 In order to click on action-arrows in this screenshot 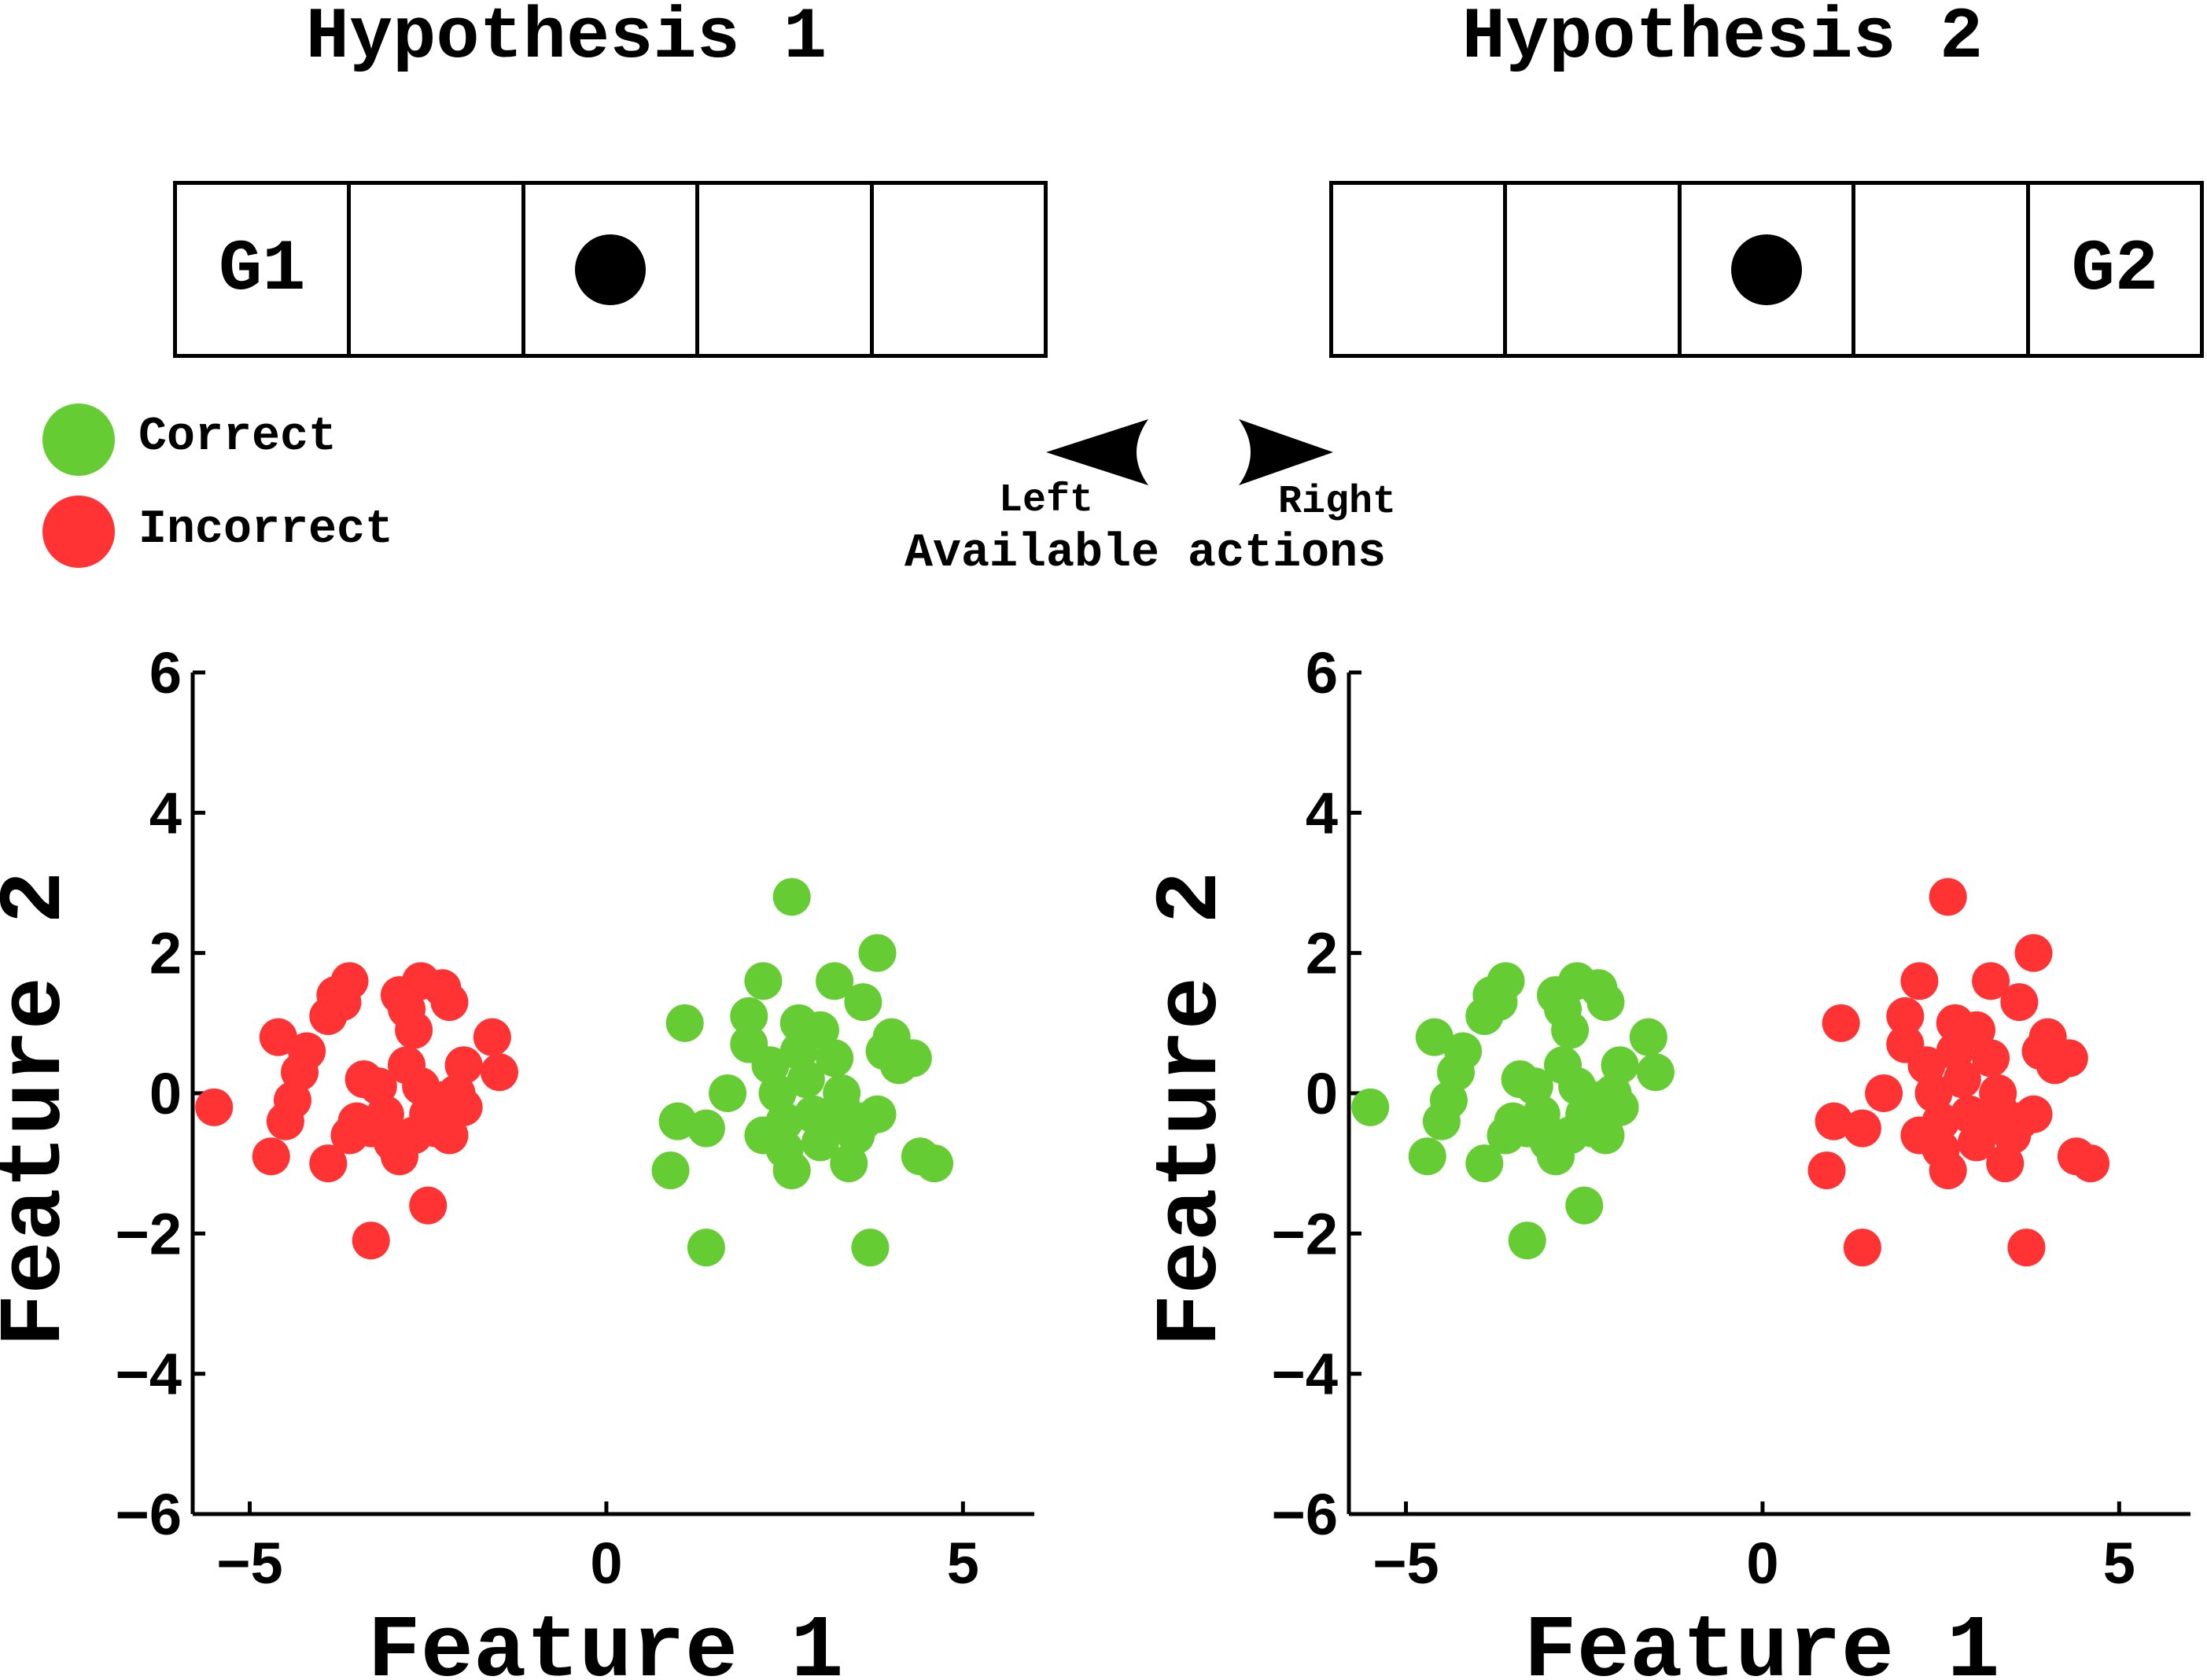, I will do `click(1189, 452)`.